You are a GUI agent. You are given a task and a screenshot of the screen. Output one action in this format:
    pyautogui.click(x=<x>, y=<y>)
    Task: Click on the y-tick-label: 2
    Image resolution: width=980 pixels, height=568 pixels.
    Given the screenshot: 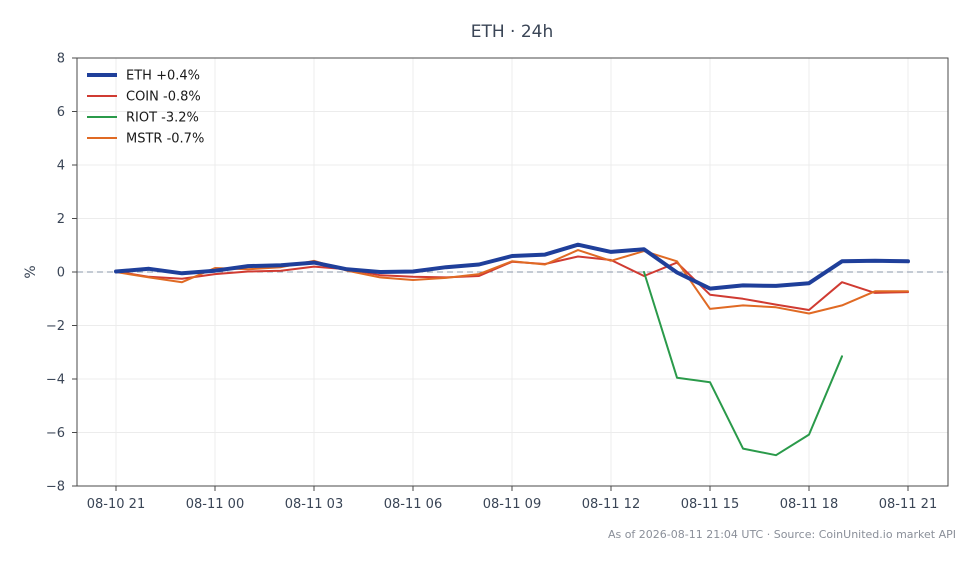 What is the action you would take?
    pyautogui.click(x=61, y=219)
    